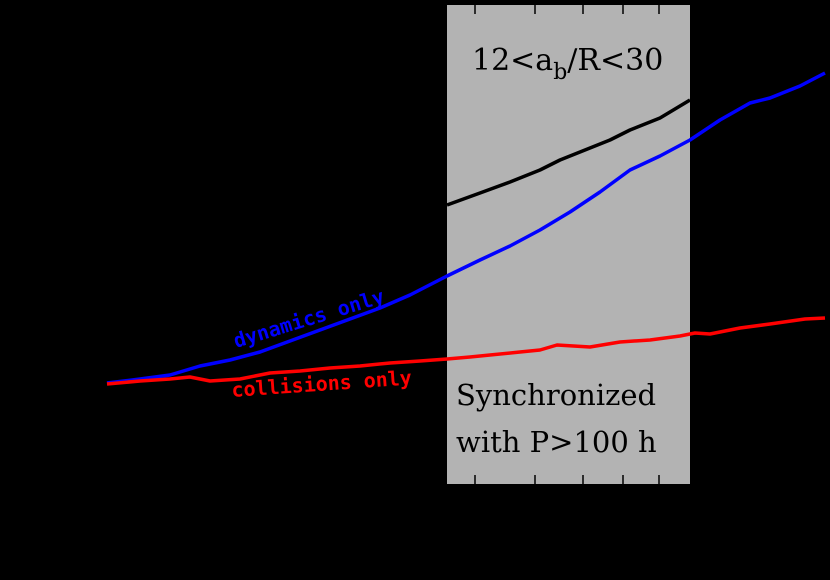  Describe the element at coordinates (556, 395) in the screenshot. I see `region-bottom-label-line1: Synchronized` at that location.